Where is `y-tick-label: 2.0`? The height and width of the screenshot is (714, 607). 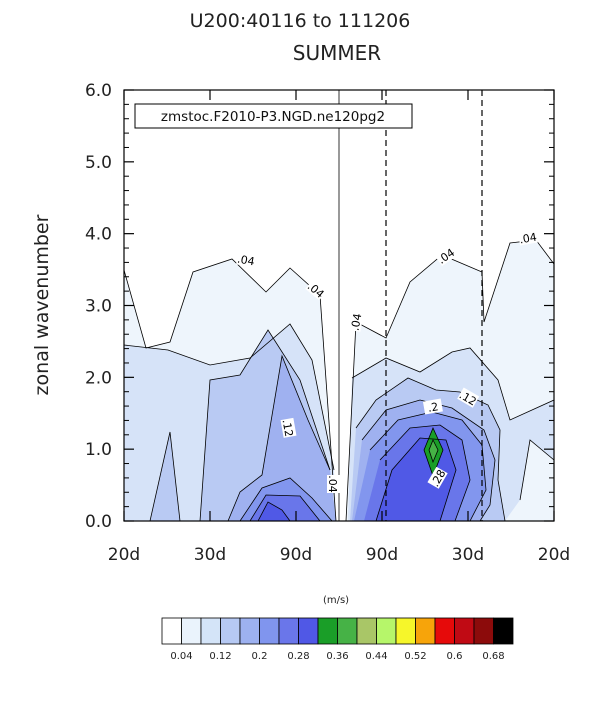
y-tick-label: 2.0 is located at coordinates (98, 378).